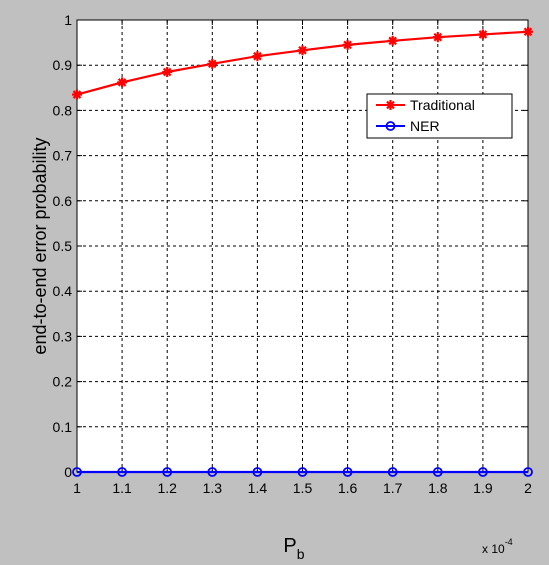  What do you see at coordinates (63, 427) in the screenshot?
I see `y-tick-label: 0.1` at bounding box center [63, 427].